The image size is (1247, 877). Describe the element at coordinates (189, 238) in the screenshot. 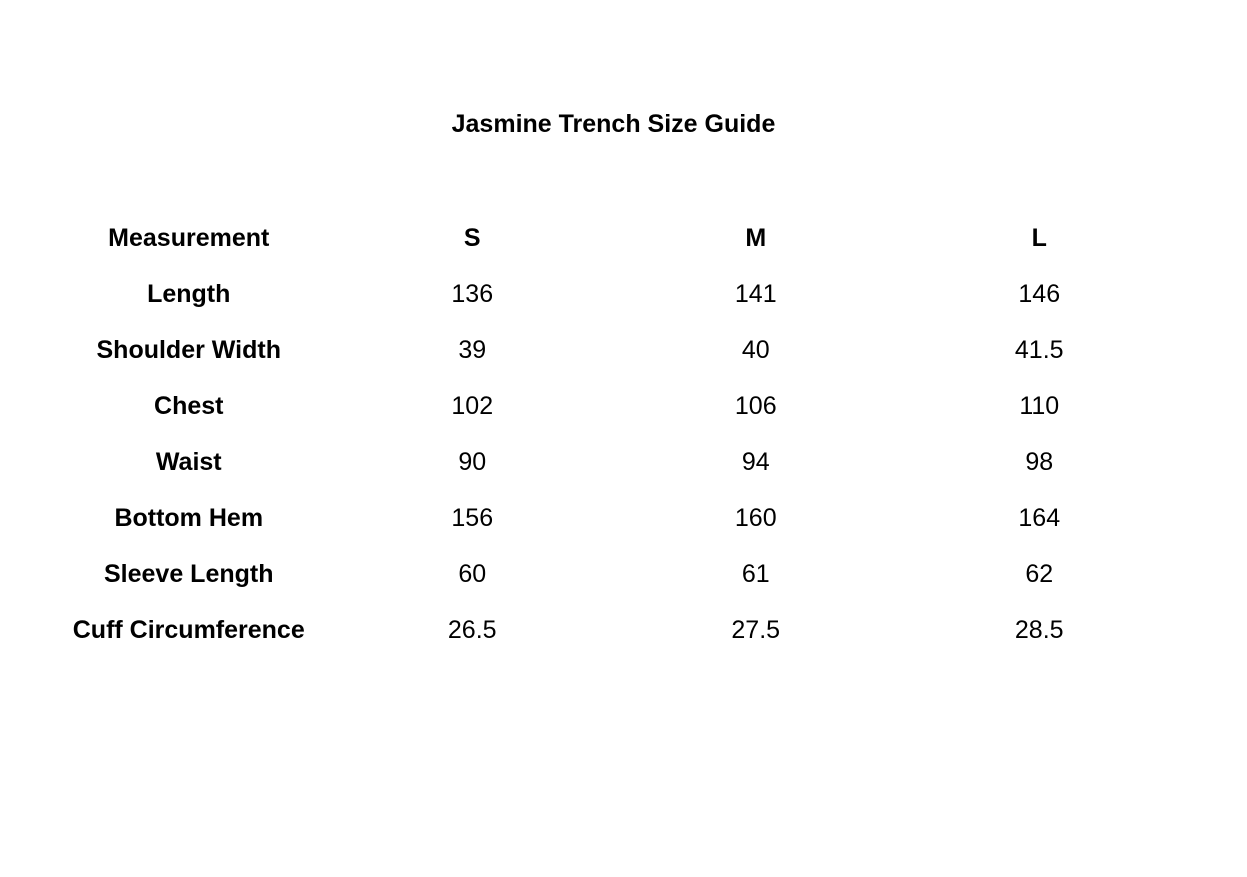

I see `header-measurement: Measurement` at that location.